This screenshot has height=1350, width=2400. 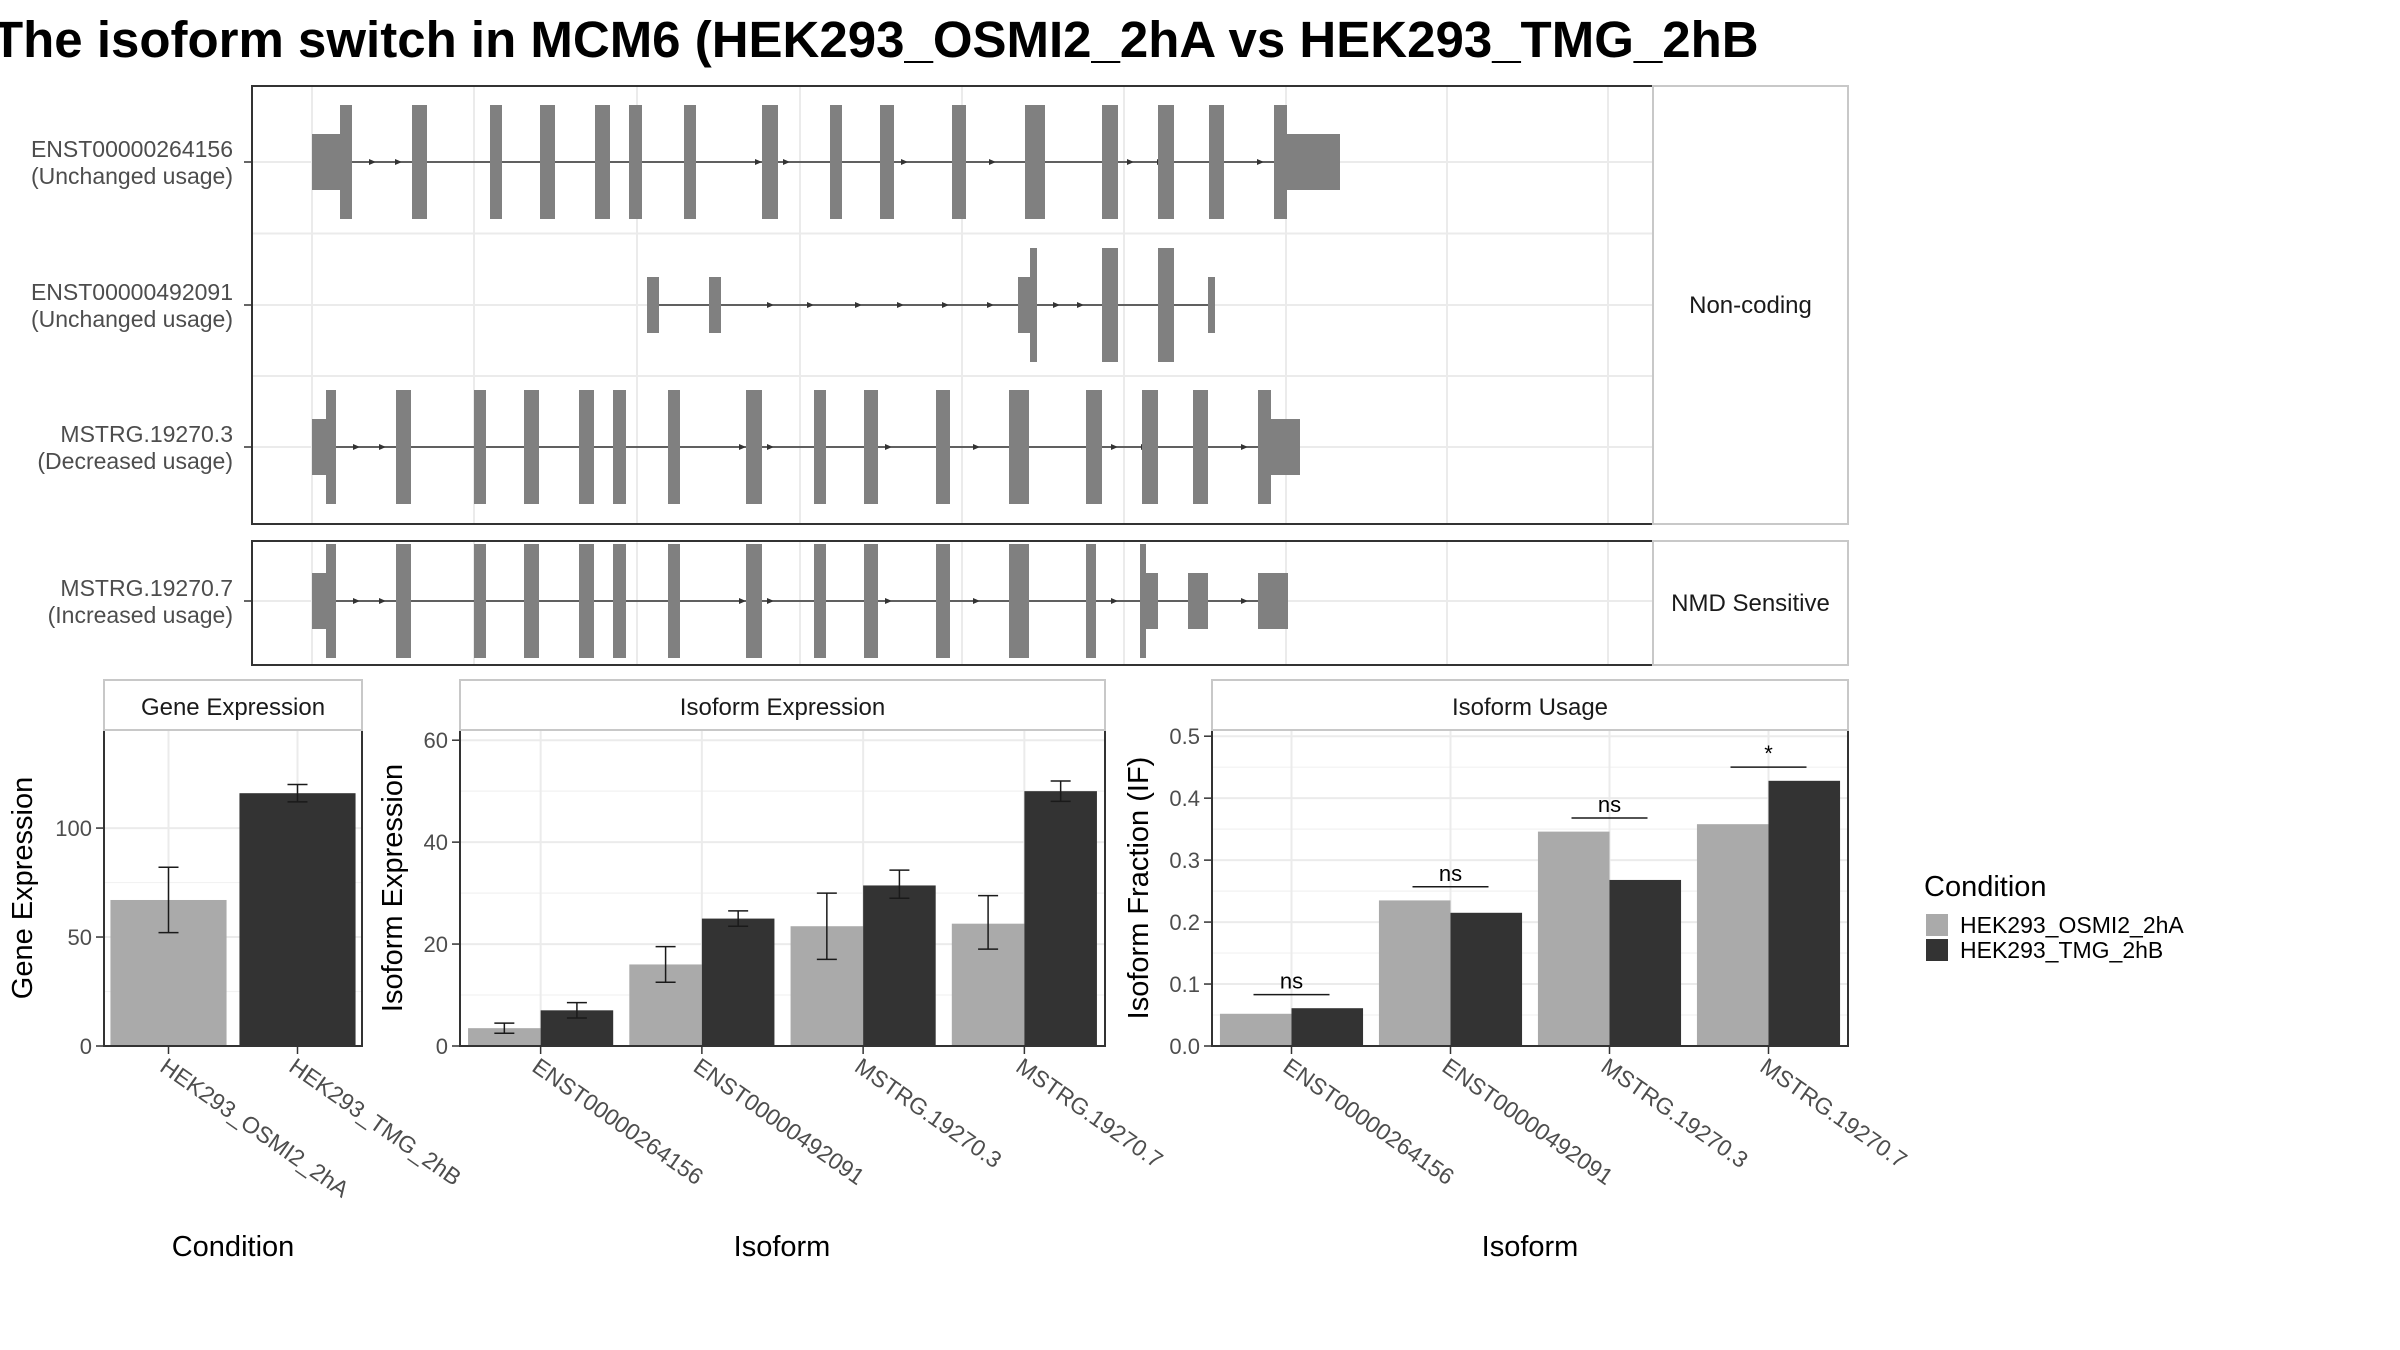 I want to click on isoform-usage-label: (Increased usage), so click(x=140, y=615).